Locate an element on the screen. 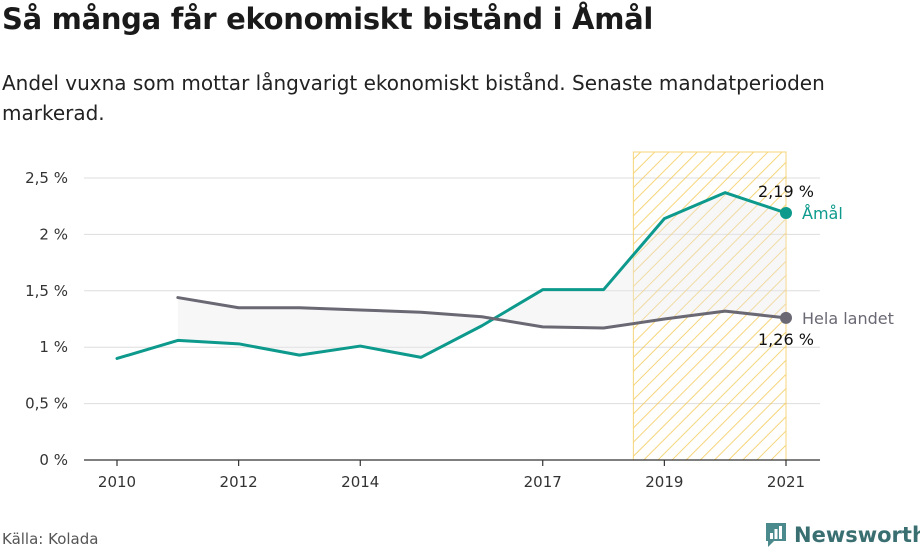 This screenshot has width=920, height=552. series-name-national: Hela landet is located at coordinates (848, 318).